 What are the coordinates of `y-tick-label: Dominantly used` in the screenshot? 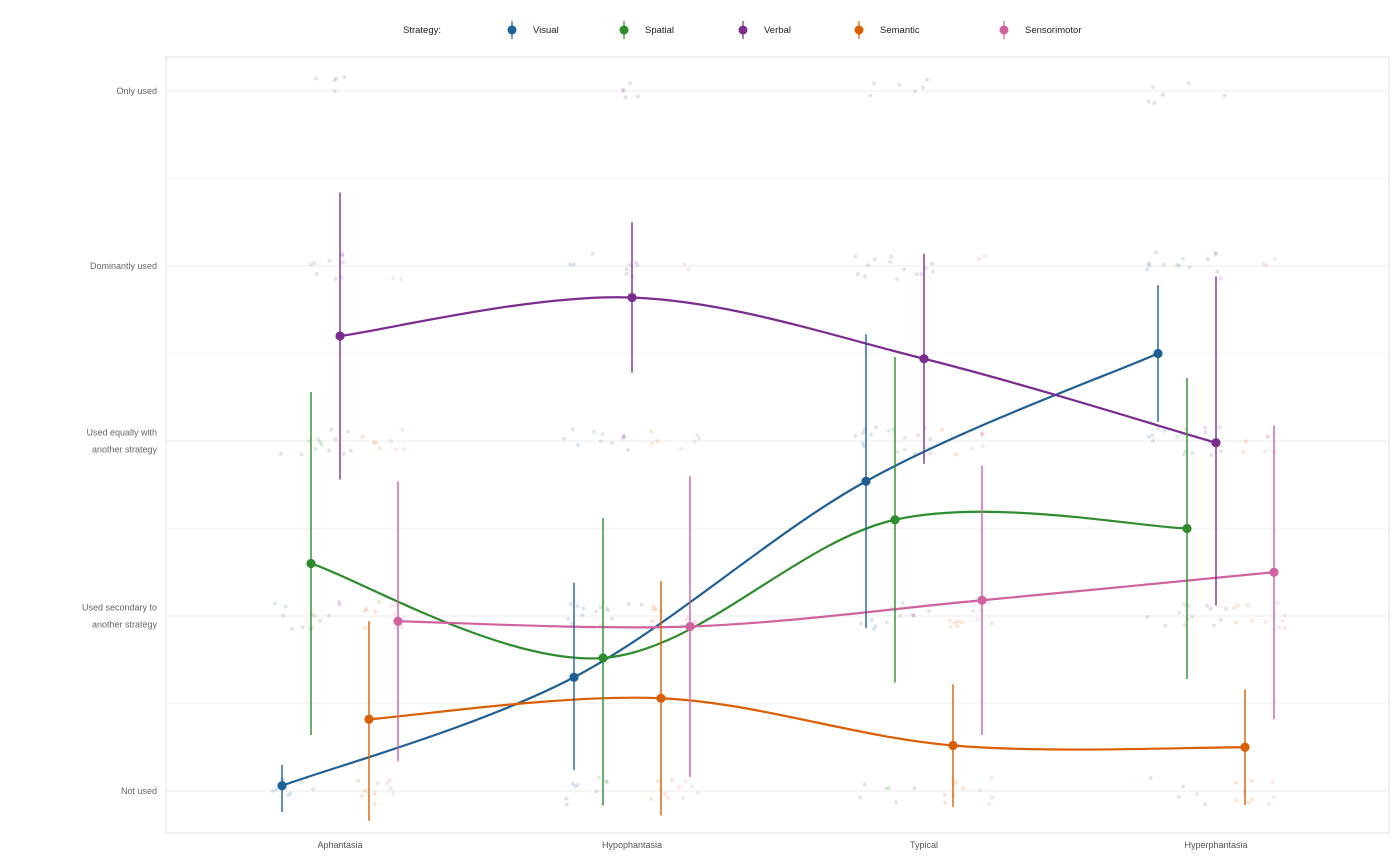 It's located at (123, 266).